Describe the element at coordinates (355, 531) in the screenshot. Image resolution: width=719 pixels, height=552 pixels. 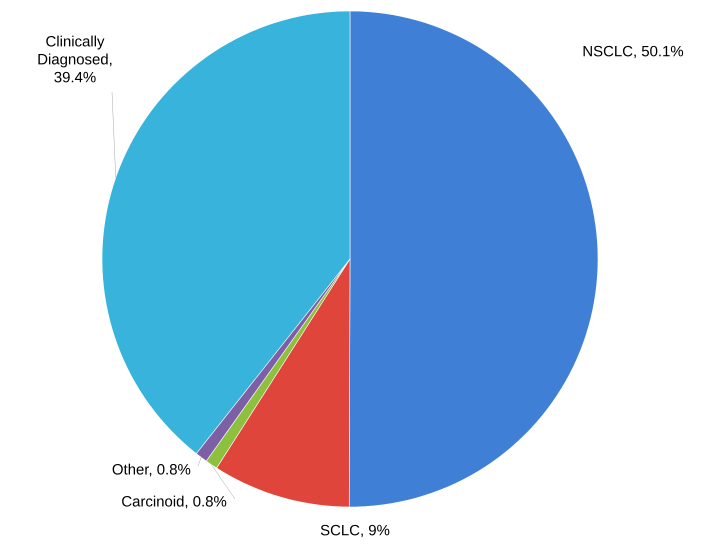
I see `data-label: SCLC, 9%` at that location.